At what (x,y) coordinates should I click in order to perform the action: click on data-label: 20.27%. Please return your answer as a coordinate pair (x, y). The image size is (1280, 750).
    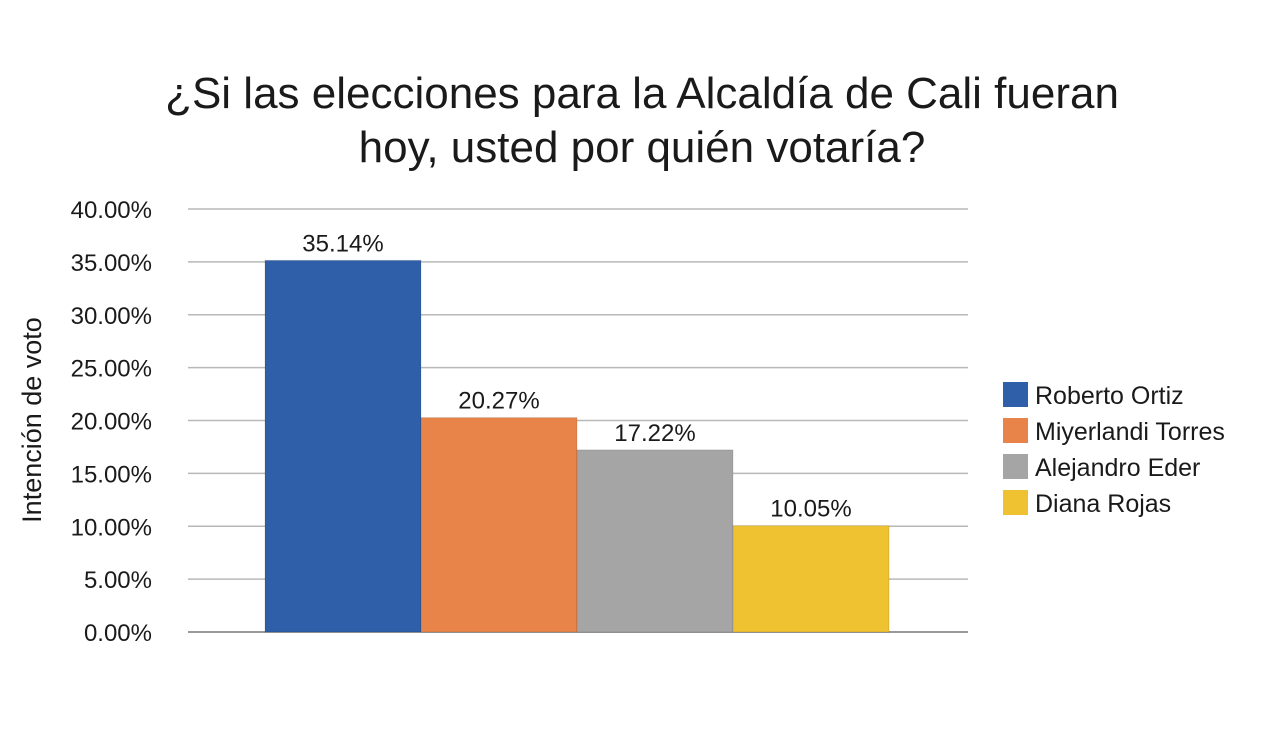
    Looking at the image, I should click on (498, 401).